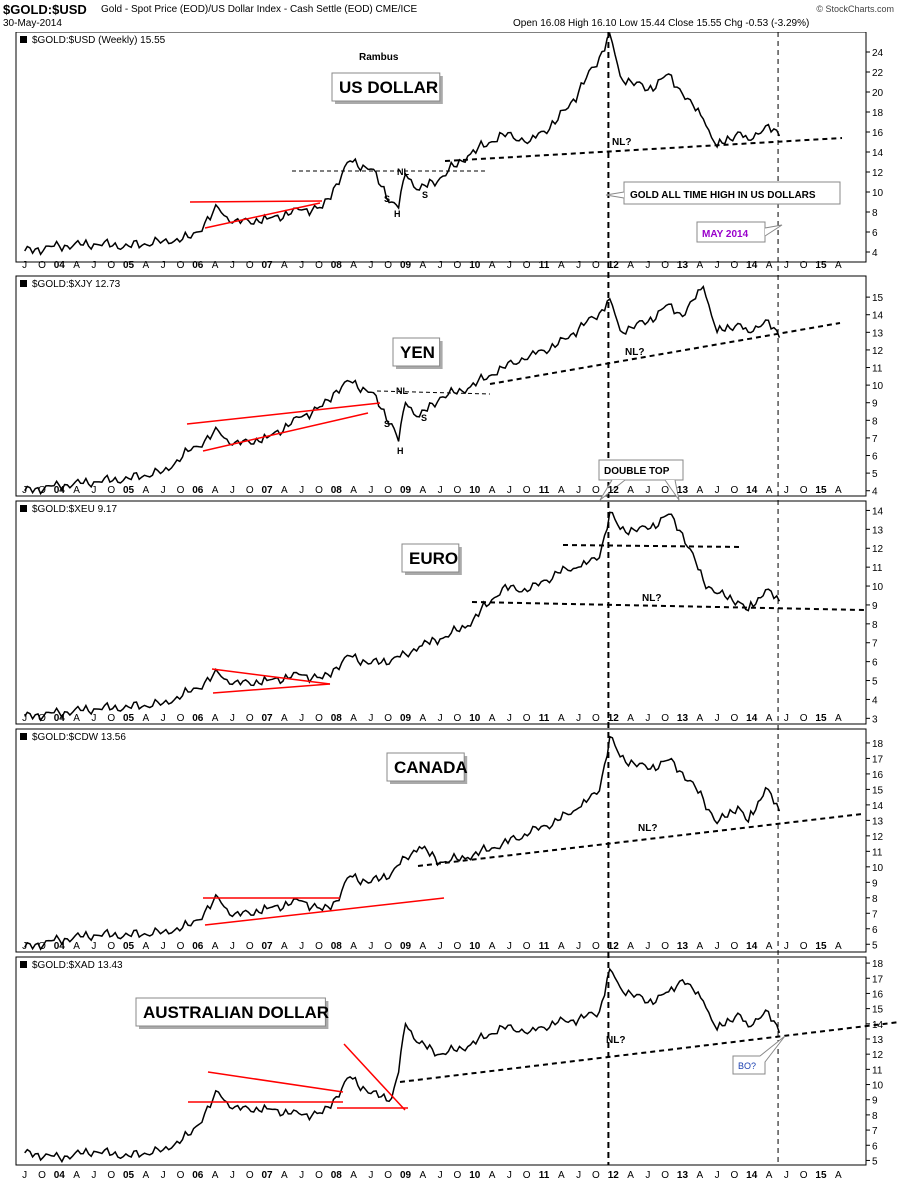  What do you see at coordinates (878, 837) in the screenshot?
I see `y-tick-label: 12` at bounding box center [878, 837].